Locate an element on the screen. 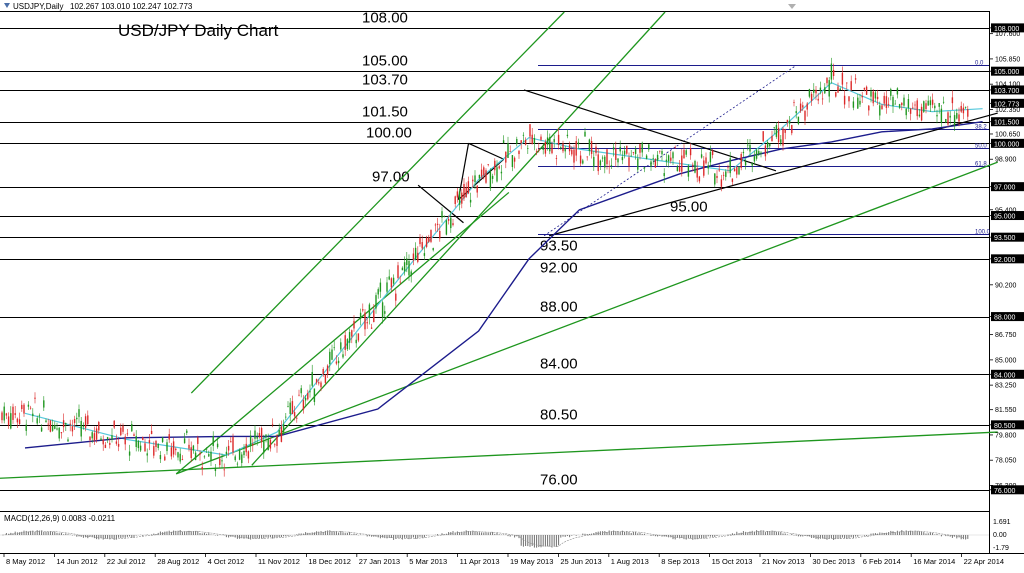 The width and height of the screenshot is (1024, 573). fib-label: 38.2 is located at coordinates (981, 128).